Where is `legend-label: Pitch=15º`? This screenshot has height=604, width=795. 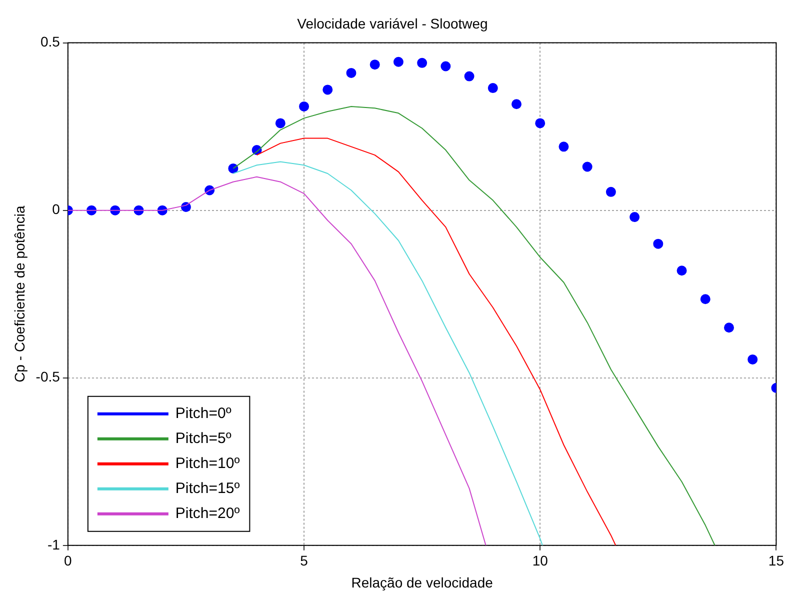 legend-label: Pitch=15º is located at coordinates (207, 489).